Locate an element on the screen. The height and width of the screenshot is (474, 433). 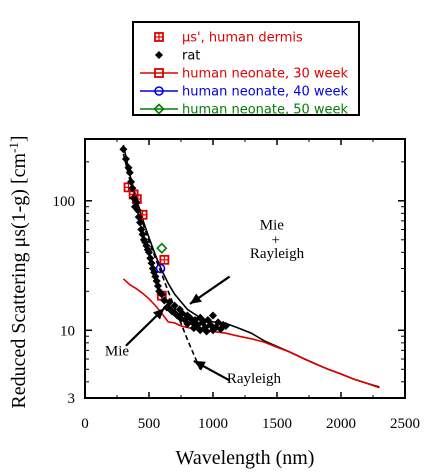
legend-entry-human-neonate-50-week: human neonate, 50 week is located at coordinates (244, 110).